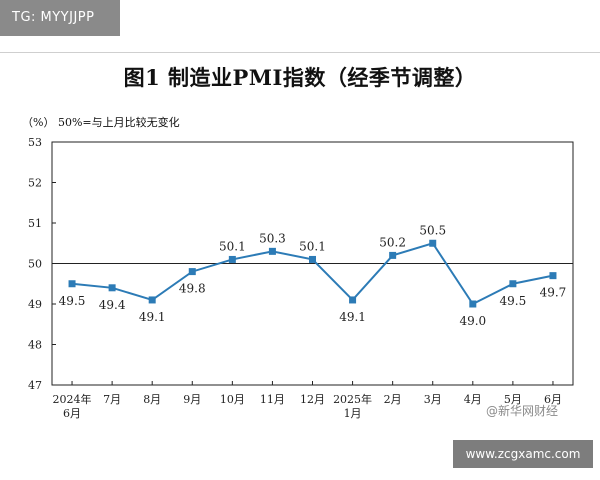 The image size is (600, 480). What do you see at coordinates (300, 77) in the screenshot?
I see `chart-title: 图1 制造业PMI指数（经季节调整）` at bounding box center [300, 77].